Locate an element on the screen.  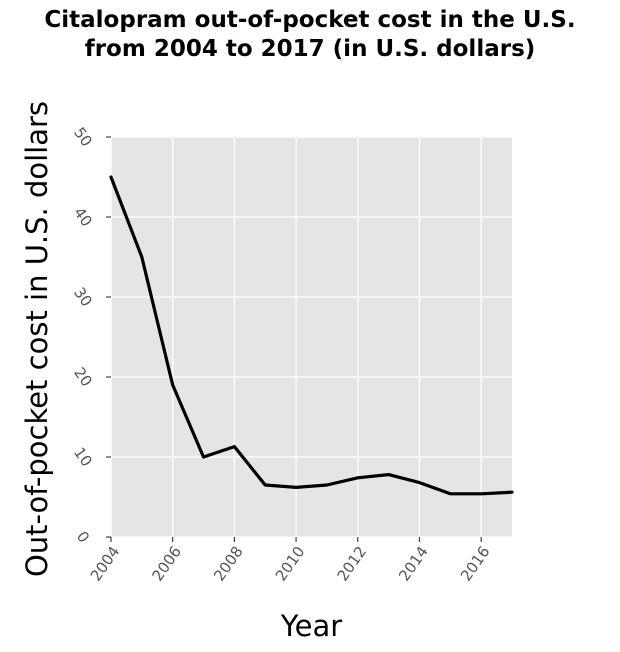
y-tick-label: 0 is located at coordinates (83, 537).